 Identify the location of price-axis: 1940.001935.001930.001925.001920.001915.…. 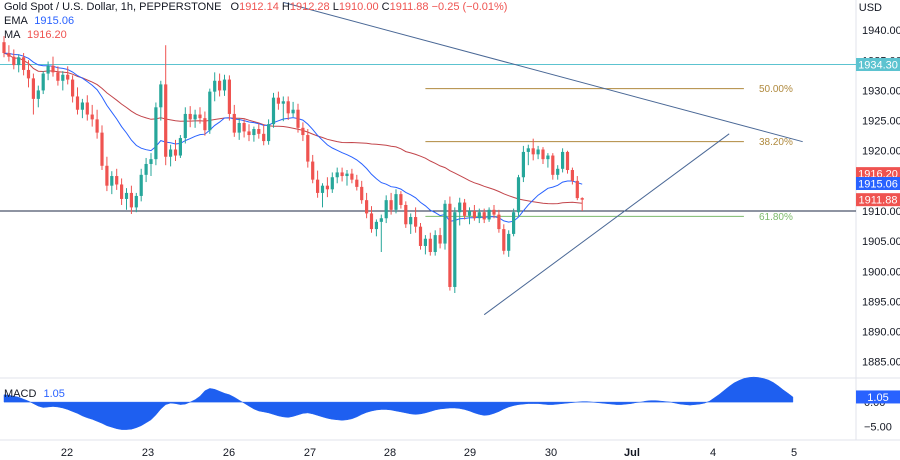
(878, 197).